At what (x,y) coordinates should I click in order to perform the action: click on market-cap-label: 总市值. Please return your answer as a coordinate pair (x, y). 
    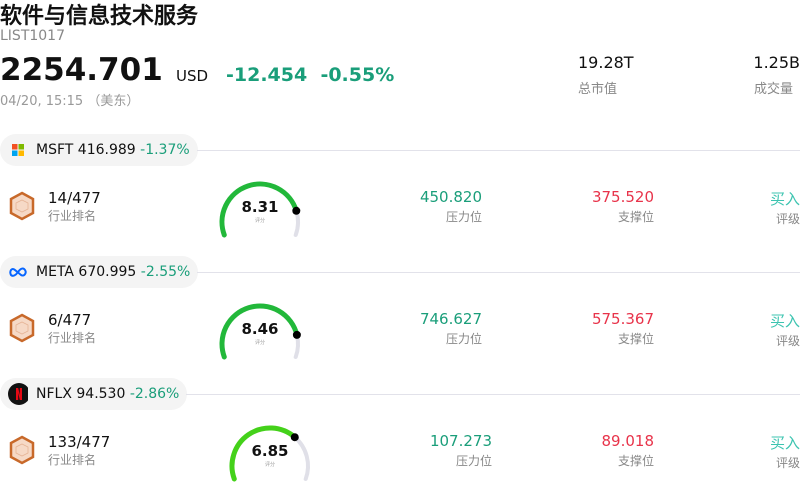
    Looking at the image, I should click on (598, 89).